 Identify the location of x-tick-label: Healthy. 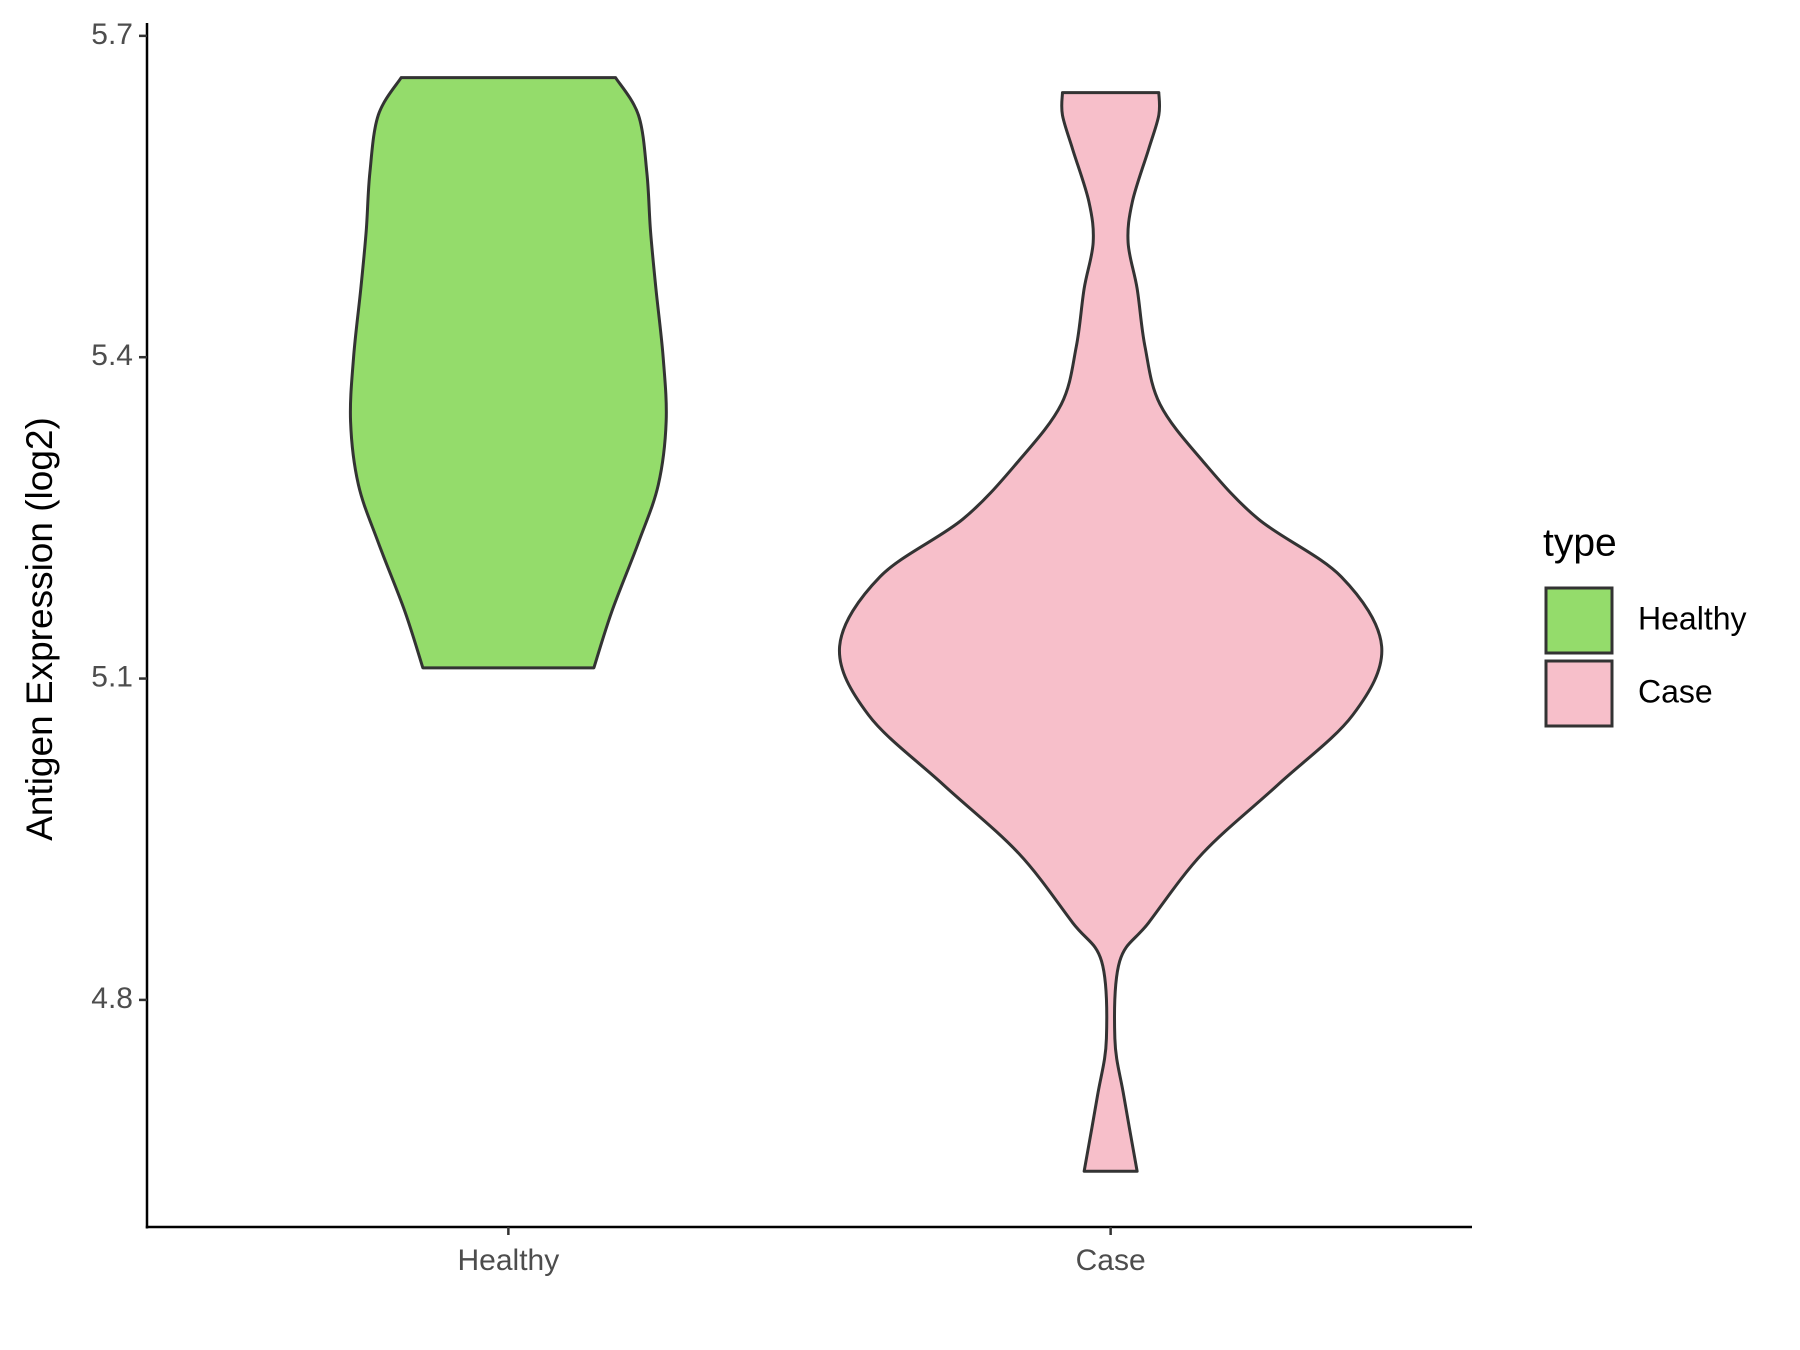
(509, 1260).